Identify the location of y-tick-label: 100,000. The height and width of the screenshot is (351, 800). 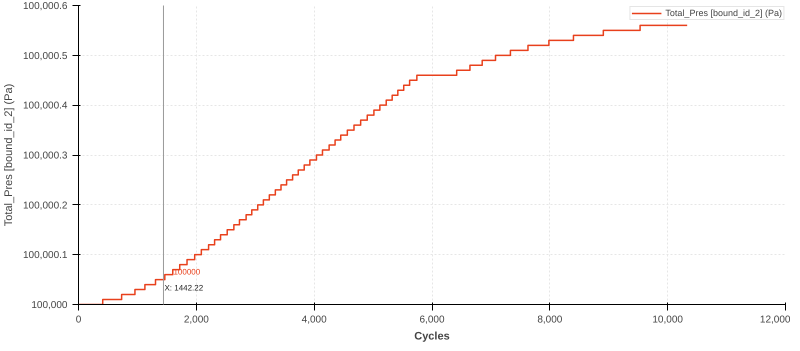
(49, 305).